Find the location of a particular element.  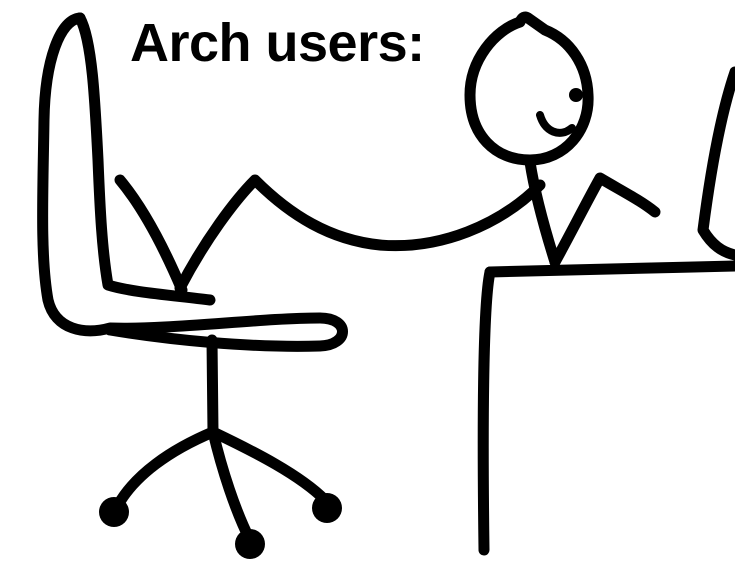

chair-caster-right is located at coordinates (327, 508).